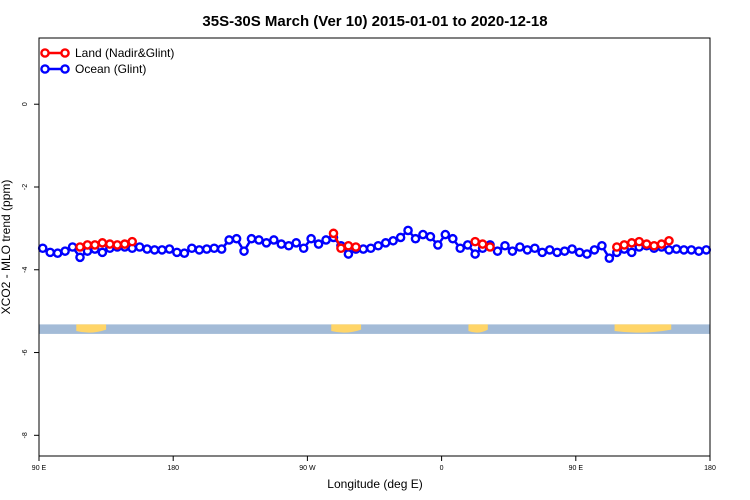 The width and height of the screenshot is (750, 500). I want to click on y-tick-label: -2, so click(25, 187).